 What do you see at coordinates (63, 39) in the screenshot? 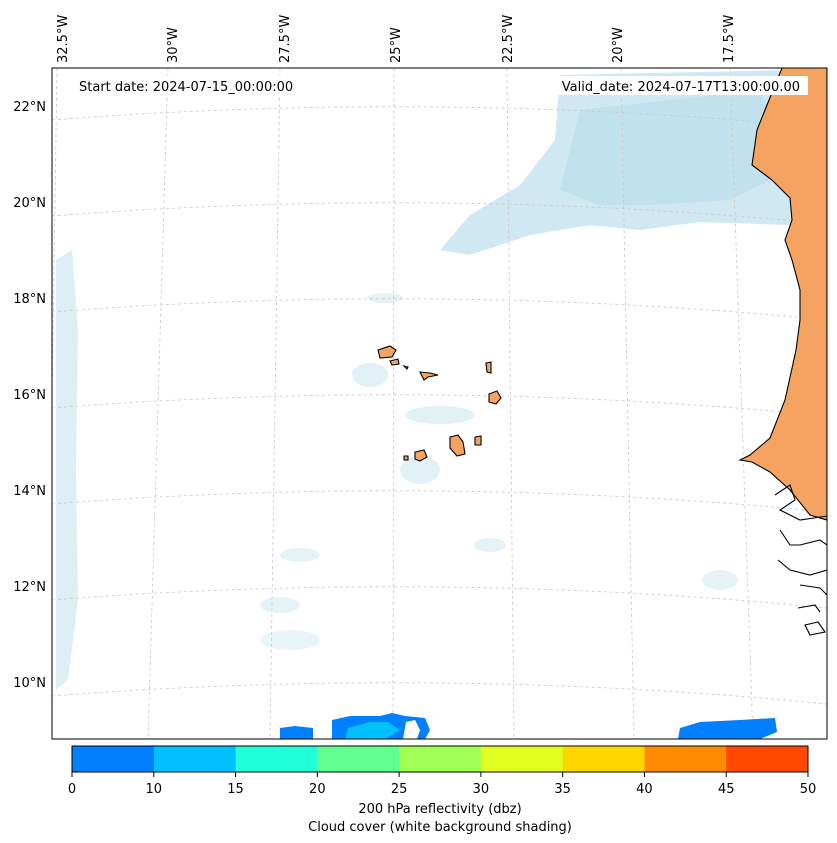
I see `longitude-label: 32.5°W` at bounding box center [63, 39].